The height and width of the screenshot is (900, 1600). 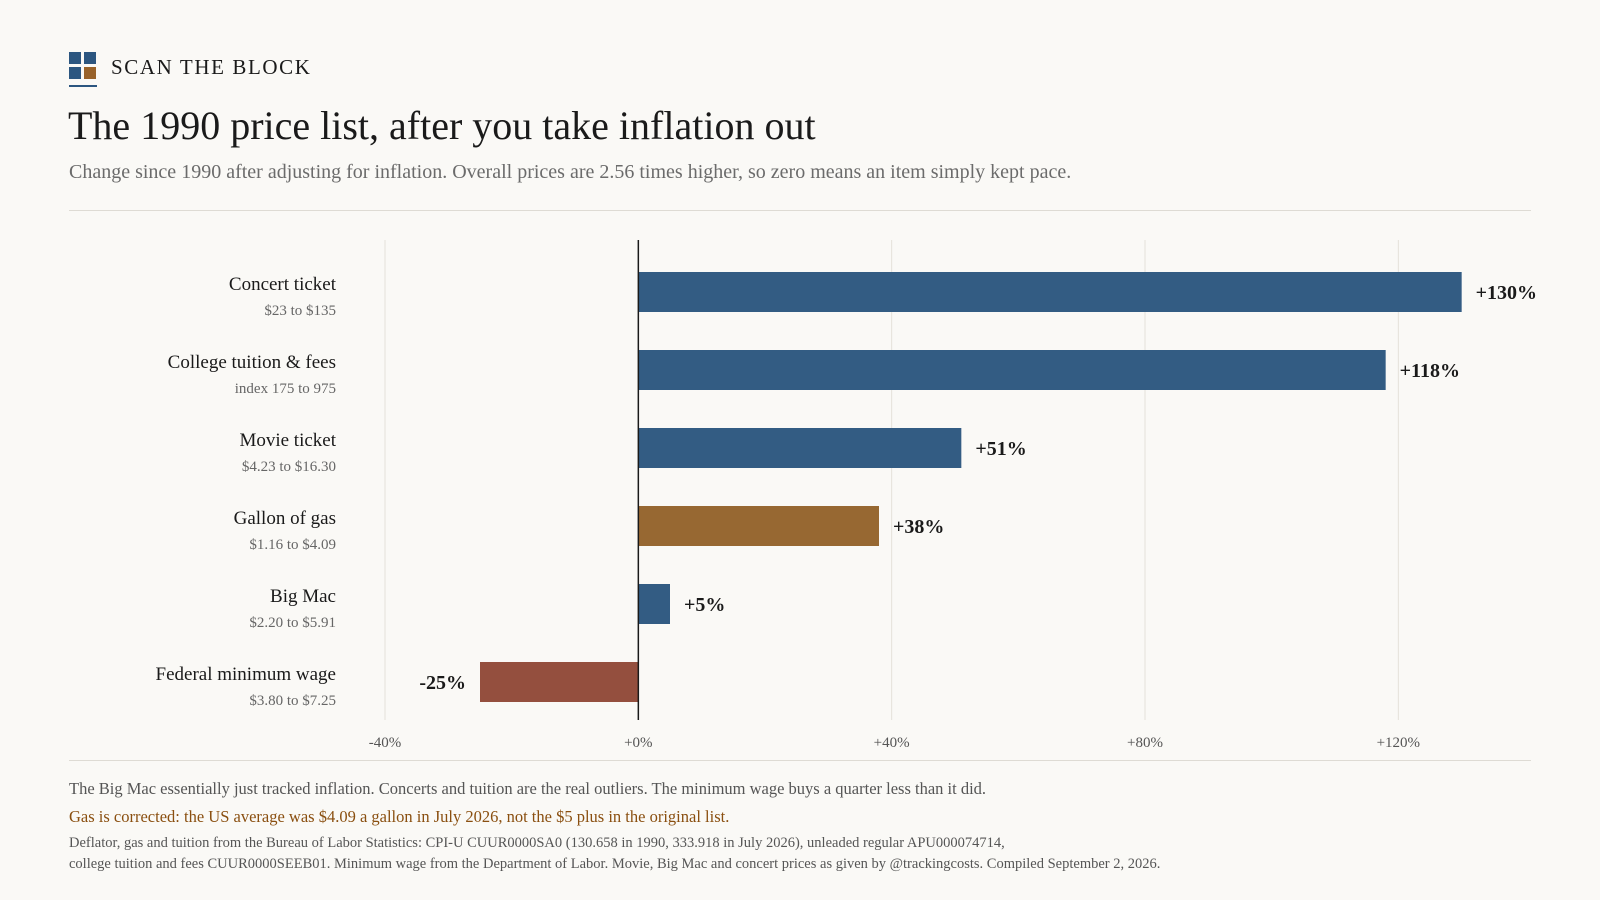 What do you see at coordinates (300, 311) in the screenshot?
I see `category-sublabel: $23 to $135` at bounding box center [300, 311].